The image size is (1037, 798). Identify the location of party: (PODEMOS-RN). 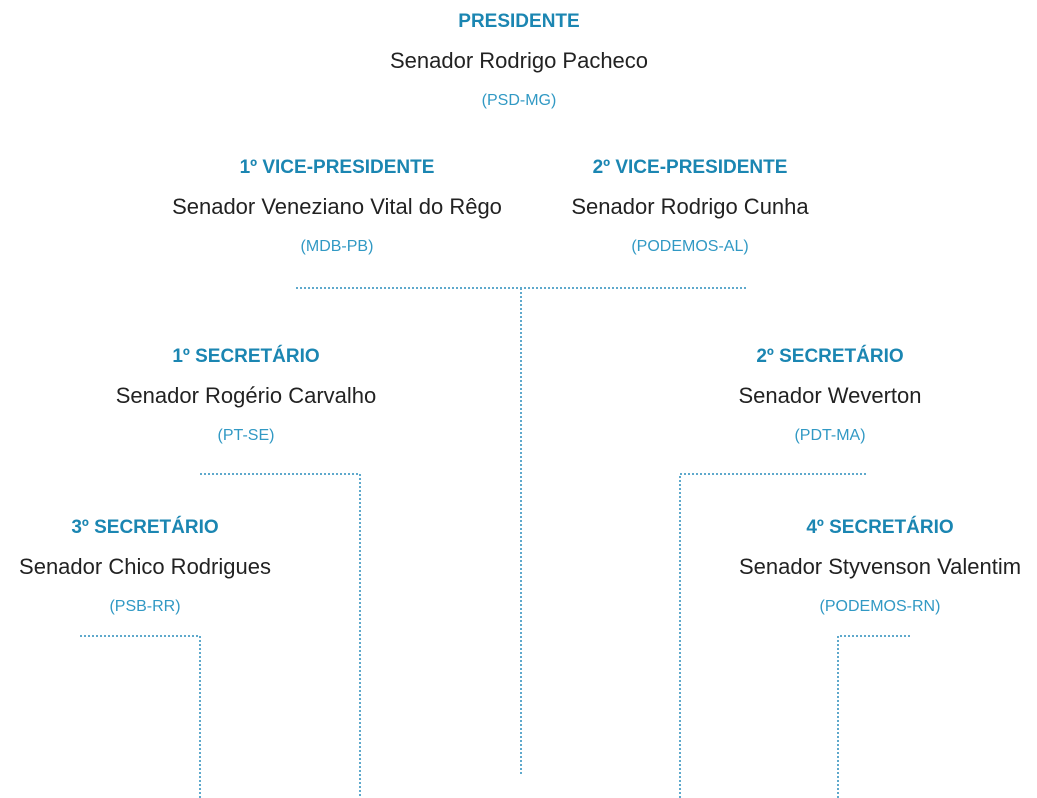
(880, 606).